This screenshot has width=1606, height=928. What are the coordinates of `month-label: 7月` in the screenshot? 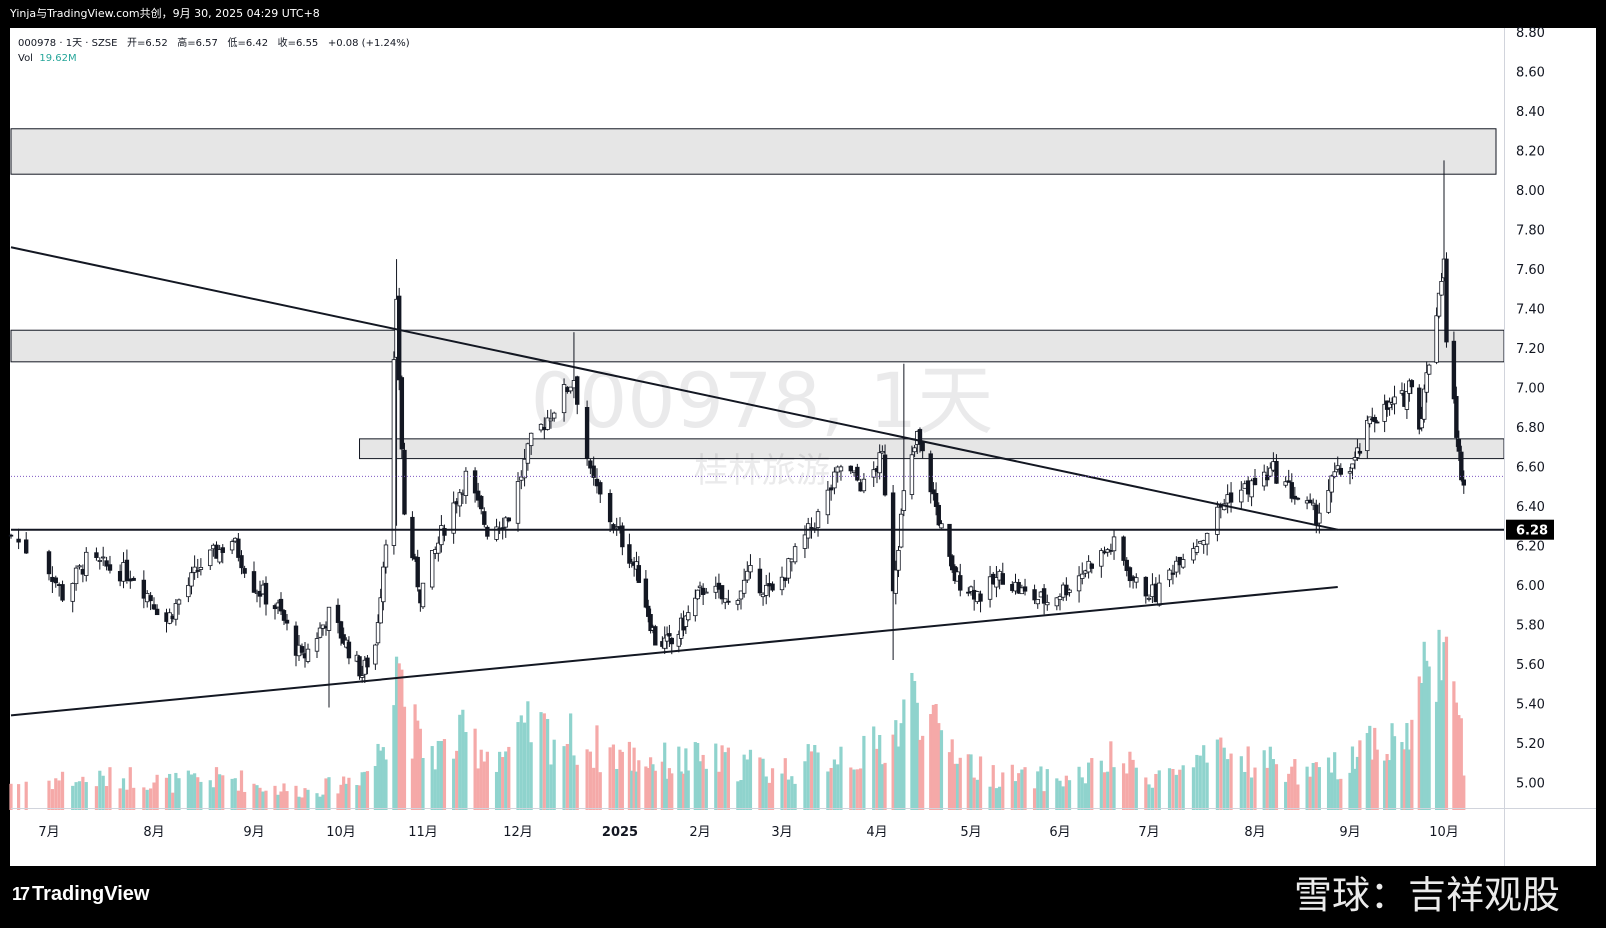 It's located at (48, 832).